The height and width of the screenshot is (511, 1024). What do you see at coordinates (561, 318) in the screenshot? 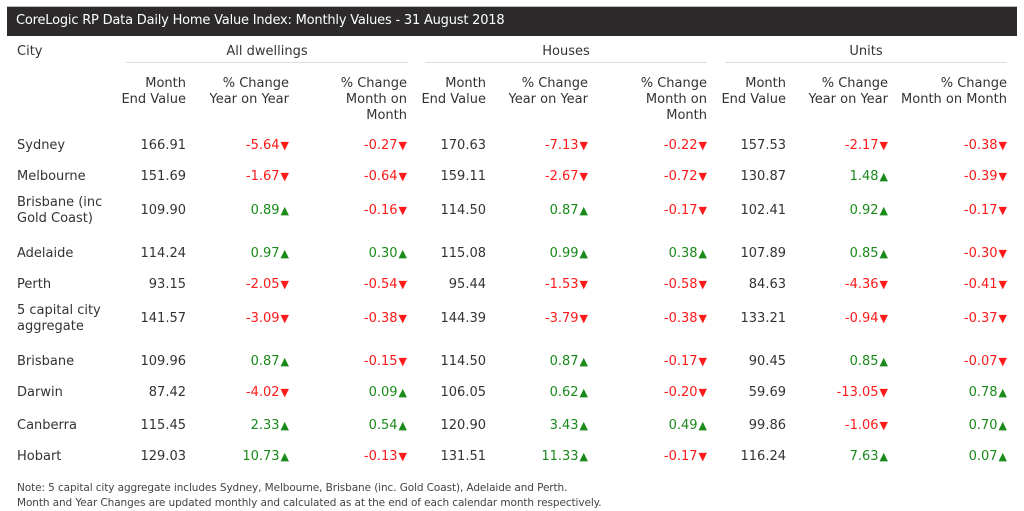
I see `change-value: -3.79` at bounding box center [561, 318].